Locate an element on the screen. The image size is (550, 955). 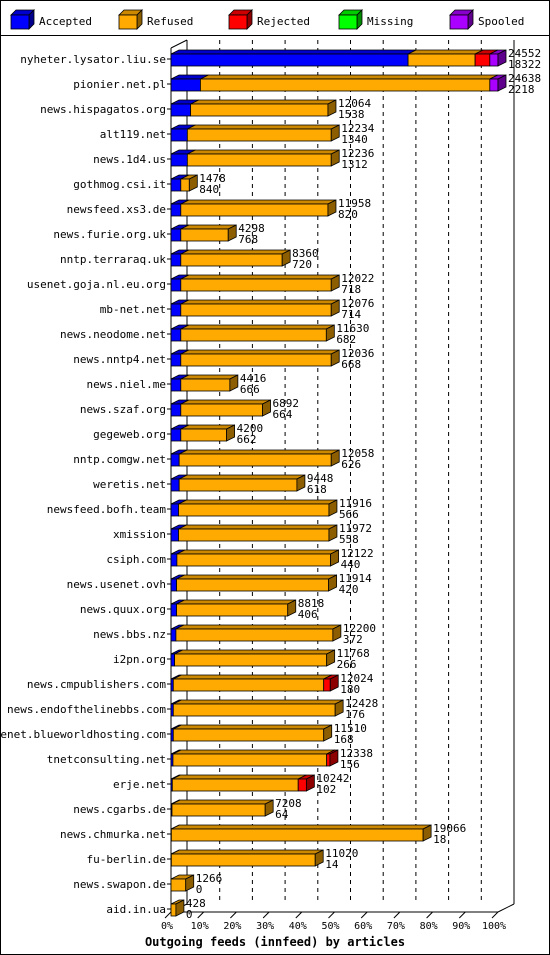
legend-swatch-accepted is located at coordinates (20, 22).